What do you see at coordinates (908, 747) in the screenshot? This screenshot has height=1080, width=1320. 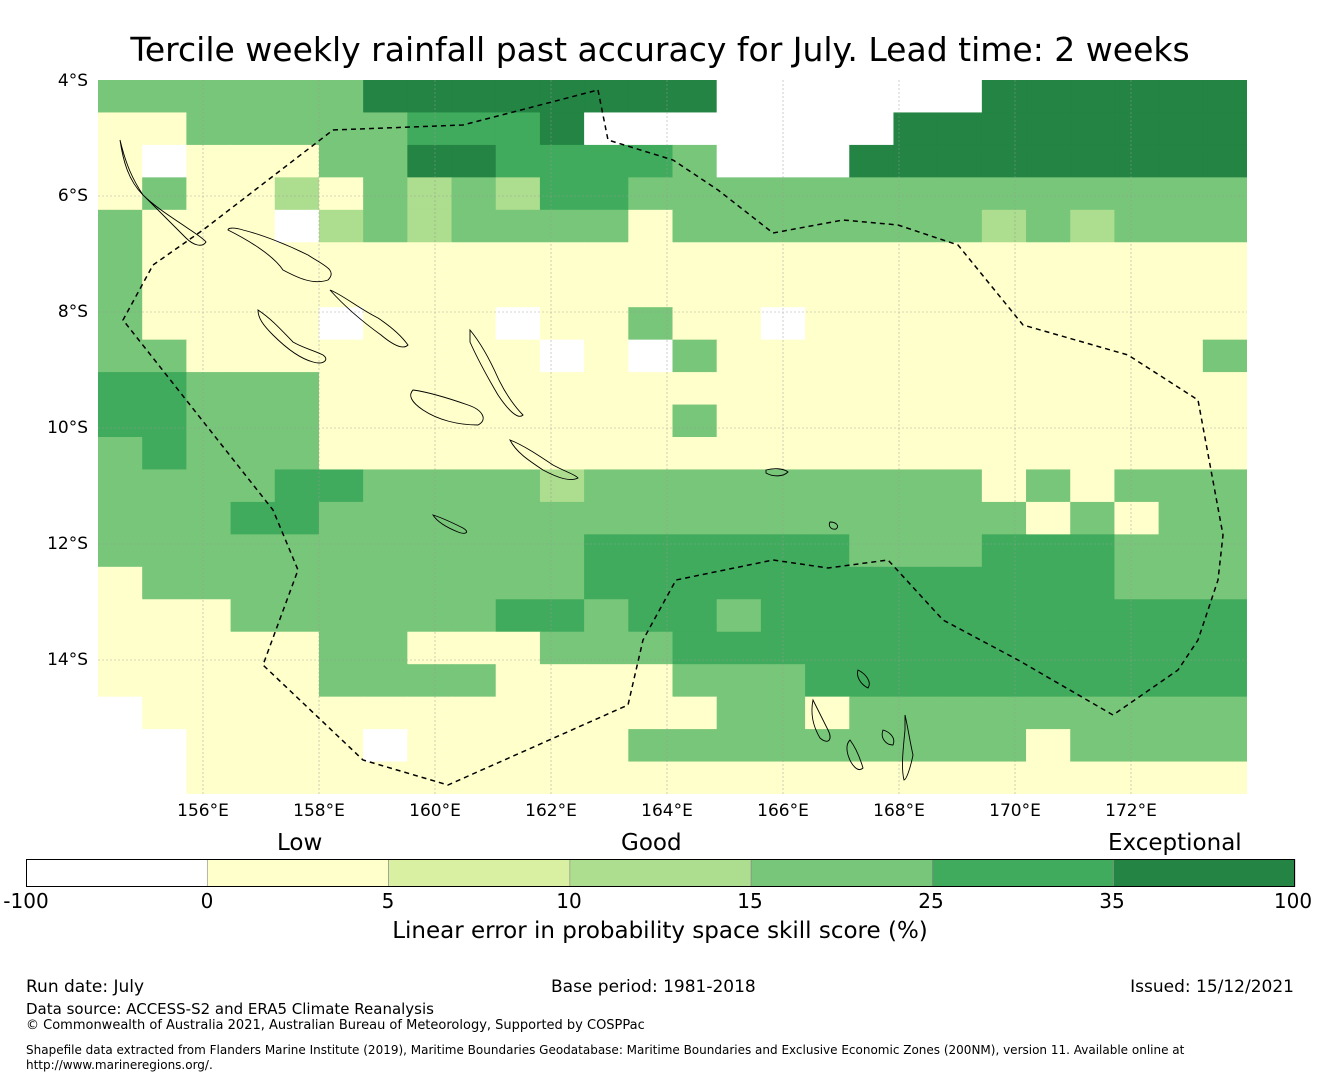 I see `pentecost-coast` at bounding box center [908, 747].